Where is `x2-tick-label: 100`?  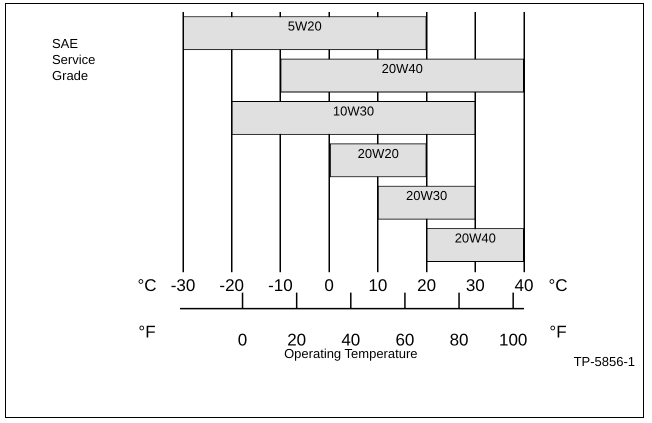
x2-tick-label: 100 is located at coordinates (513, 340).